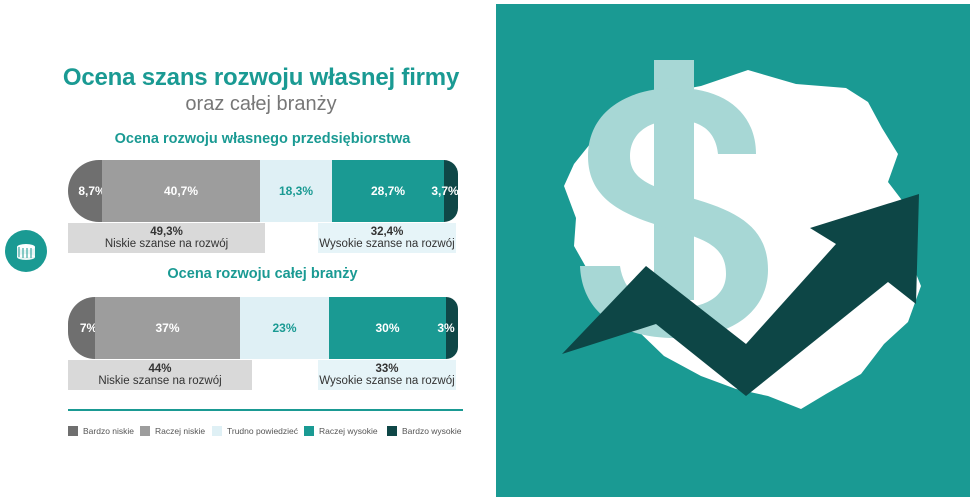  I want to click on bar-segment-label: 8,7%, so click(92, 191).